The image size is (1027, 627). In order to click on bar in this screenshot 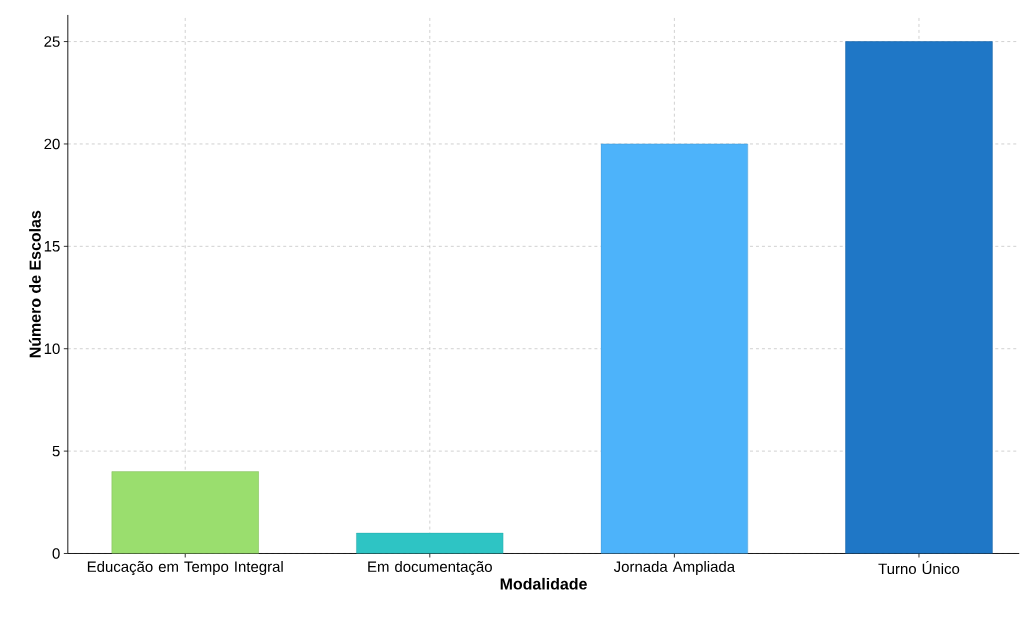, I will do `click(919, 297)`.